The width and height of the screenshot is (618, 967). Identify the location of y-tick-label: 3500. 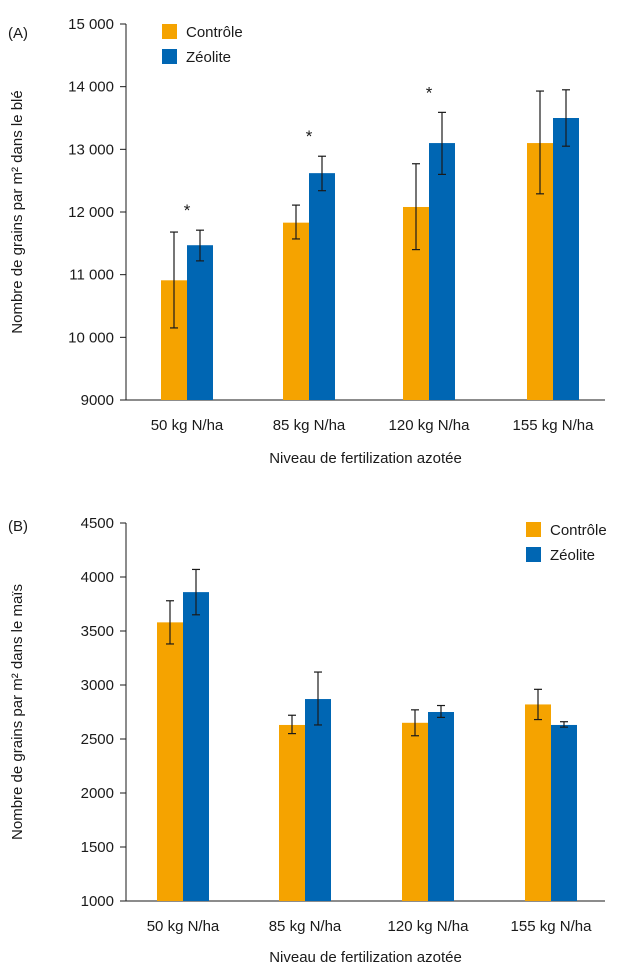
(97, 631).